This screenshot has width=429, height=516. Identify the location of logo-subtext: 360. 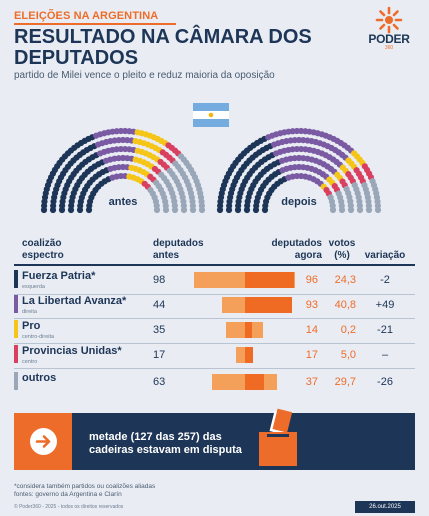
(389, 48).